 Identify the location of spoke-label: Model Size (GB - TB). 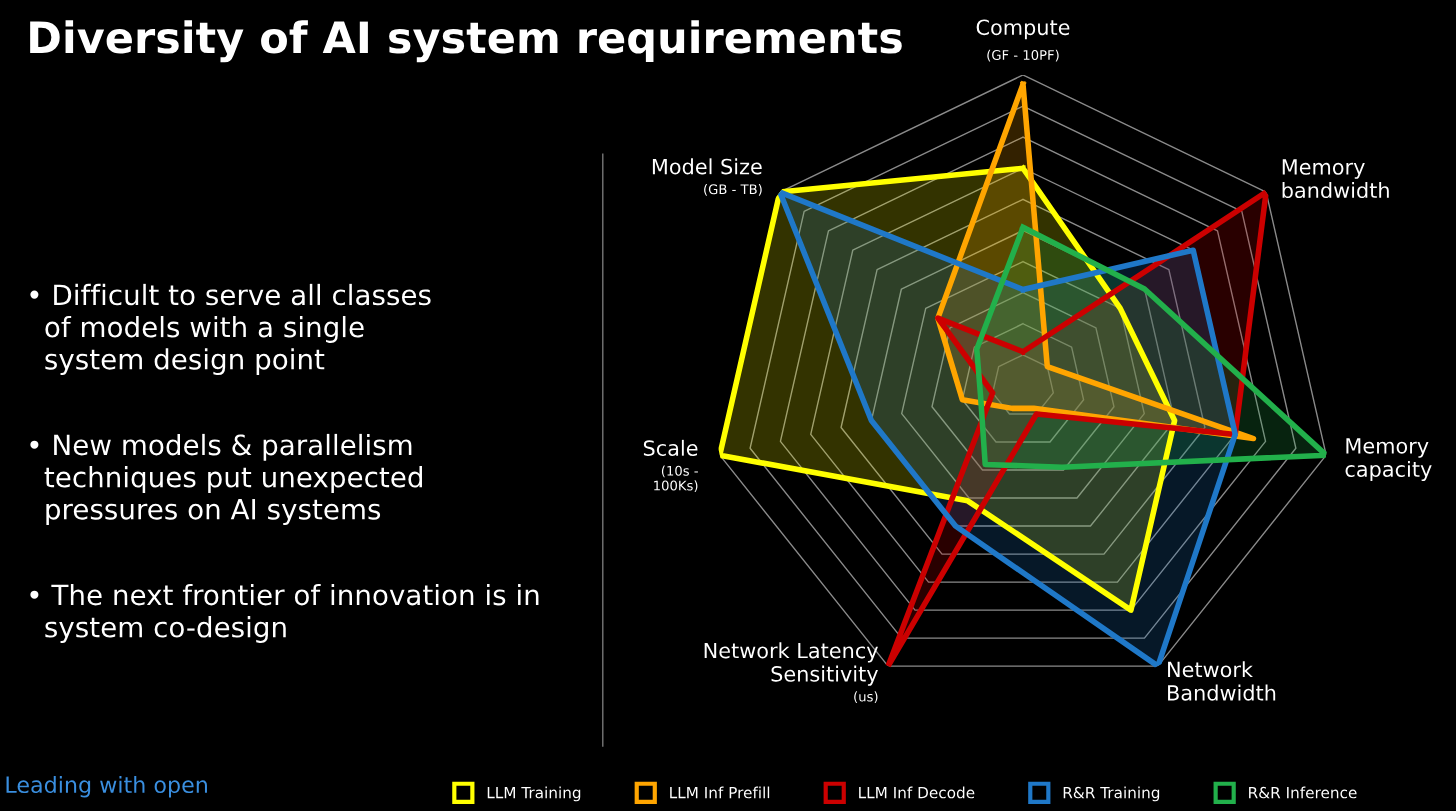
(707, 177).